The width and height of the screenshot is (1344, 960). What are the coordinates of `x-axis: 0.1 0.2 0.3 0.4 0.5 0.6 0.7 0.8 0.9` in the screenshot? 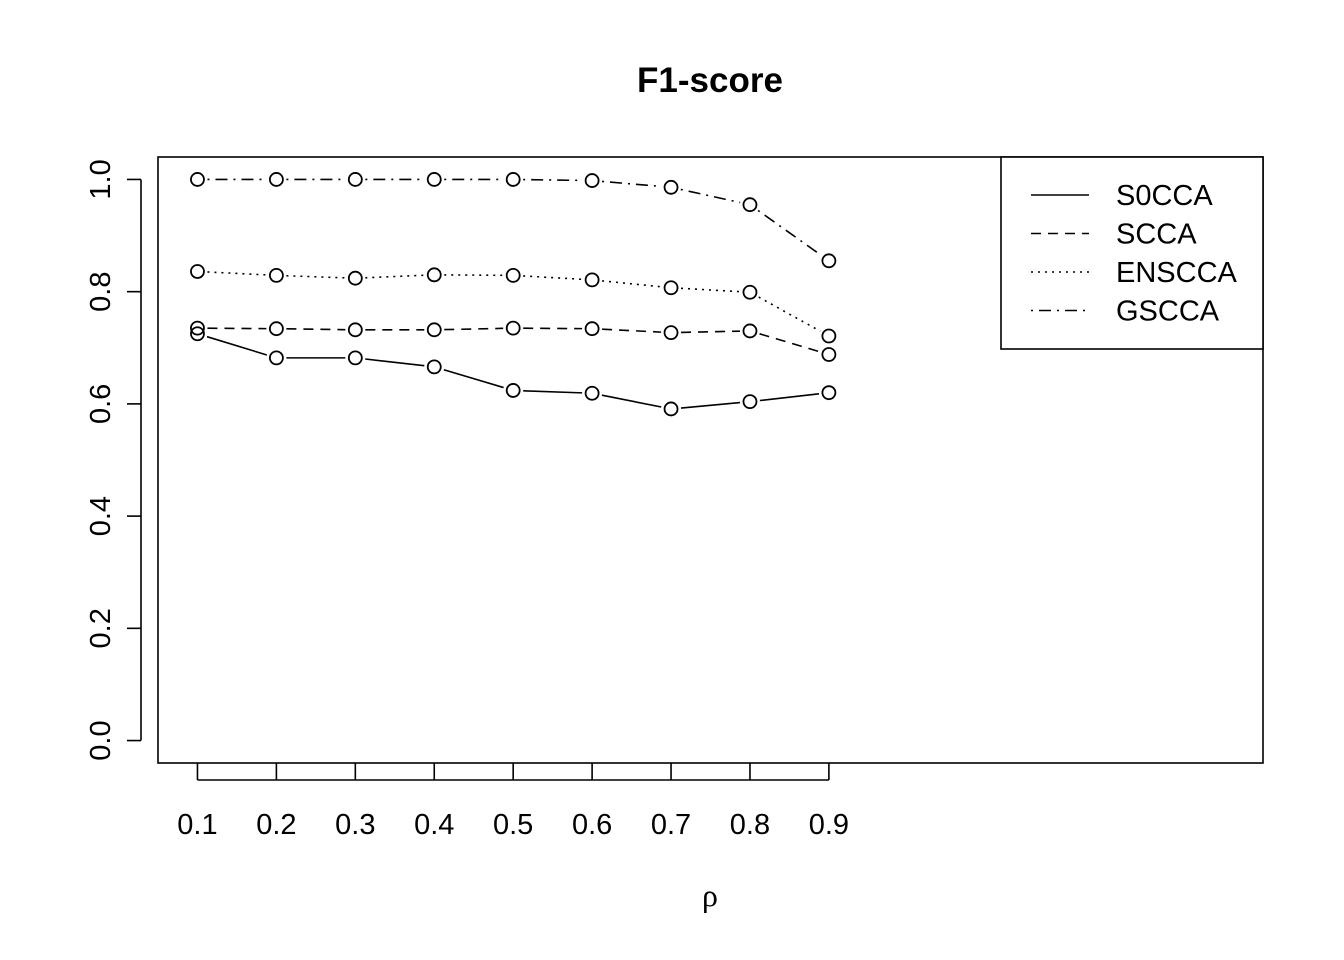 It's located at (513, 802).